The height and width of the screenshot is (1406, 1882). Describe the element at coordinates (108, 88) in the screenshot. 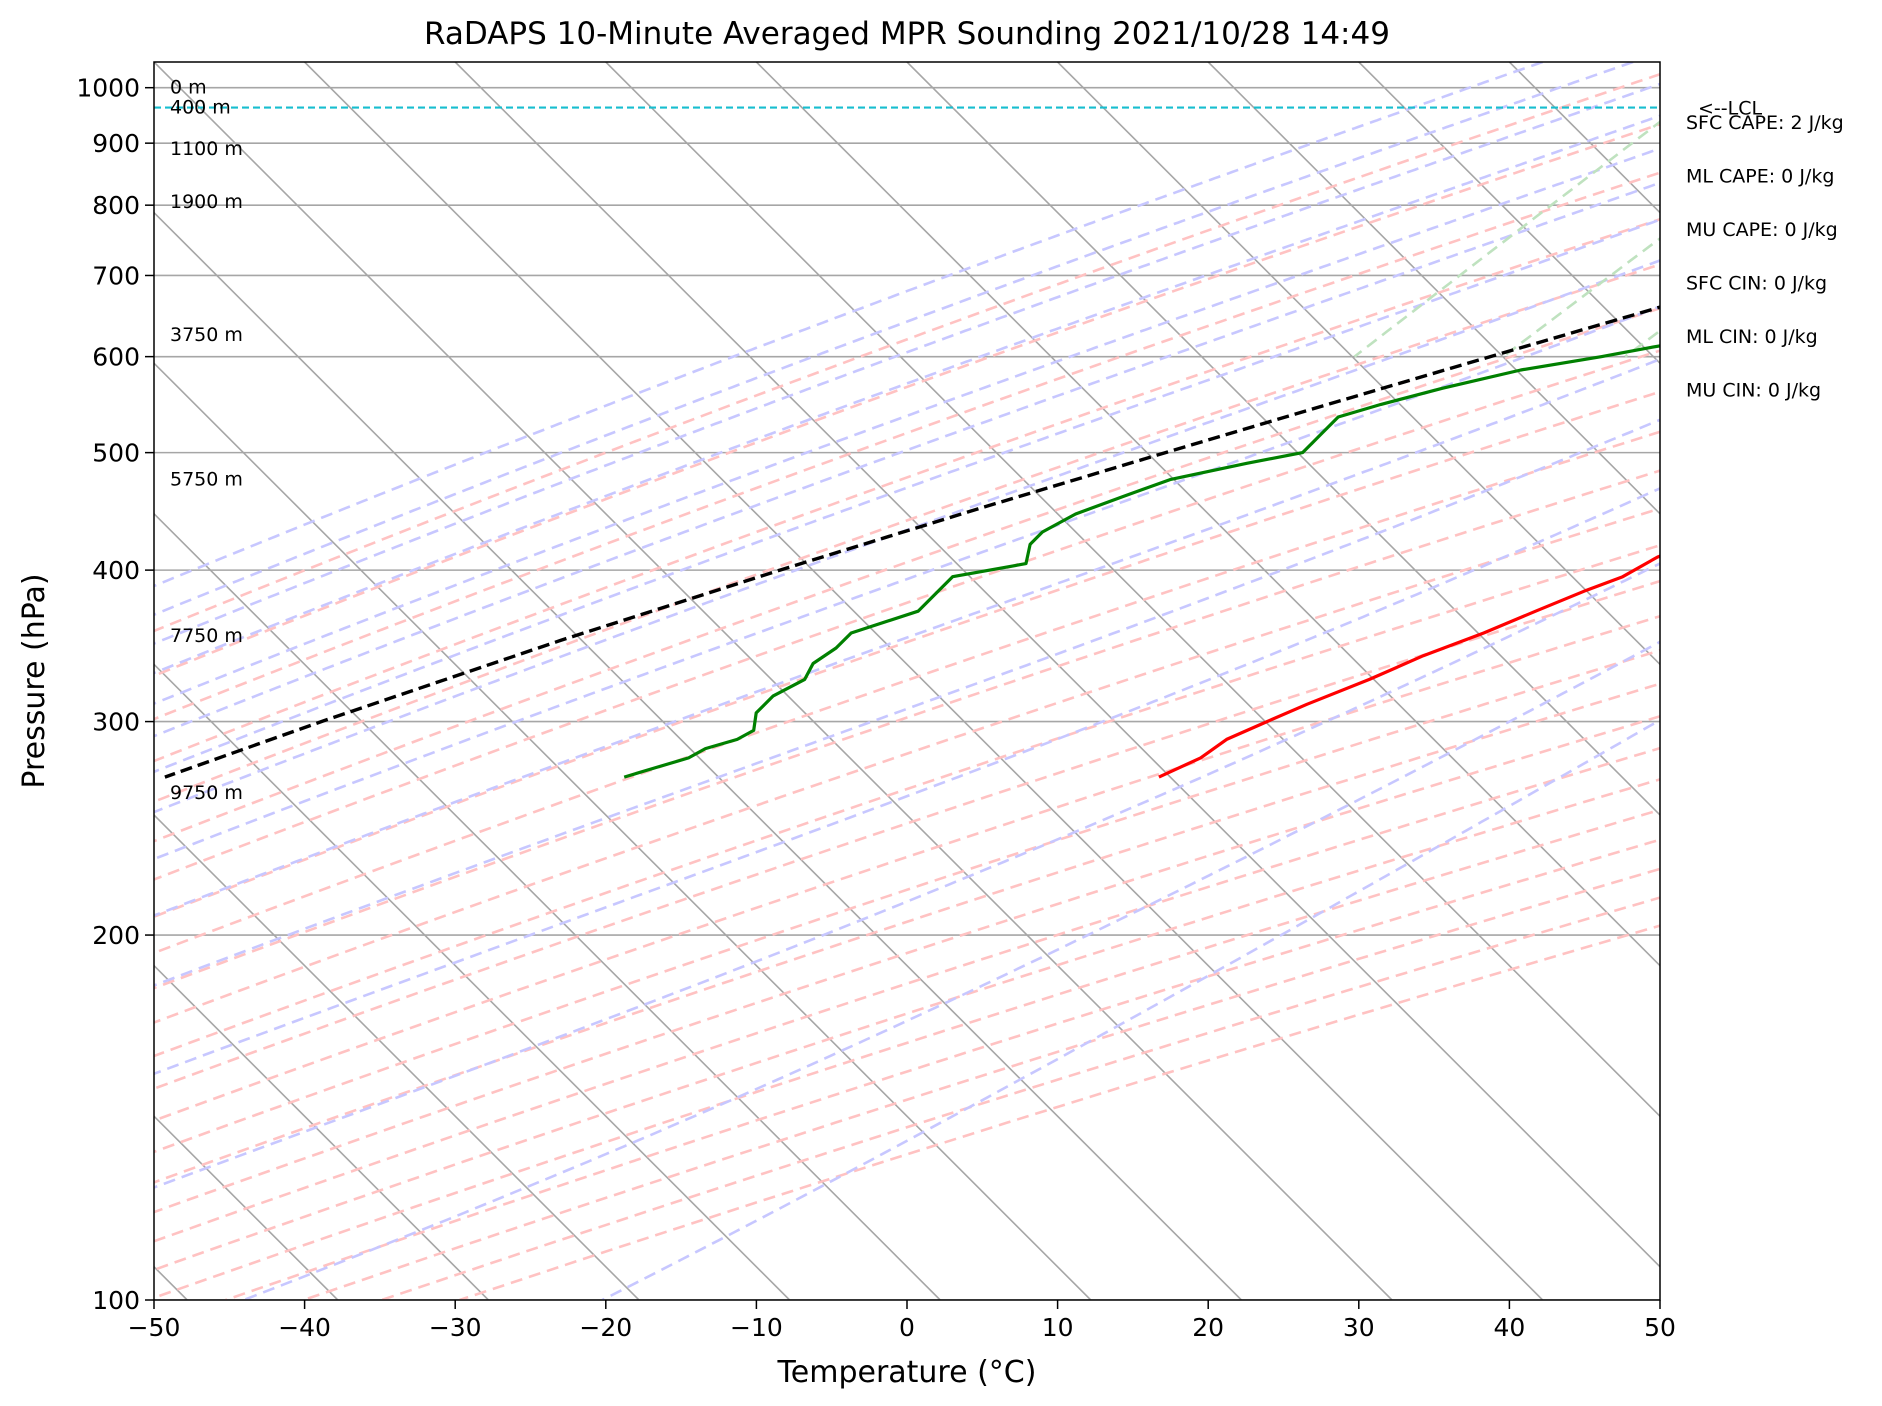

I see `y-tick-label: 1000` at that location.